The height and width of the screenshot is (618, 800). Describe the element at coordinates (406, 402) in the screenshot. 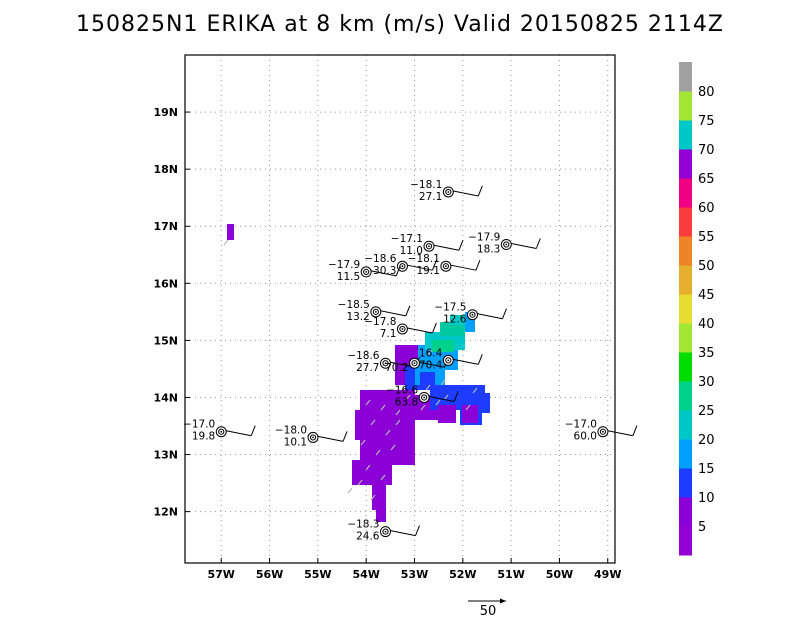

I see `observation-wind-speed: 63.8` at that location.